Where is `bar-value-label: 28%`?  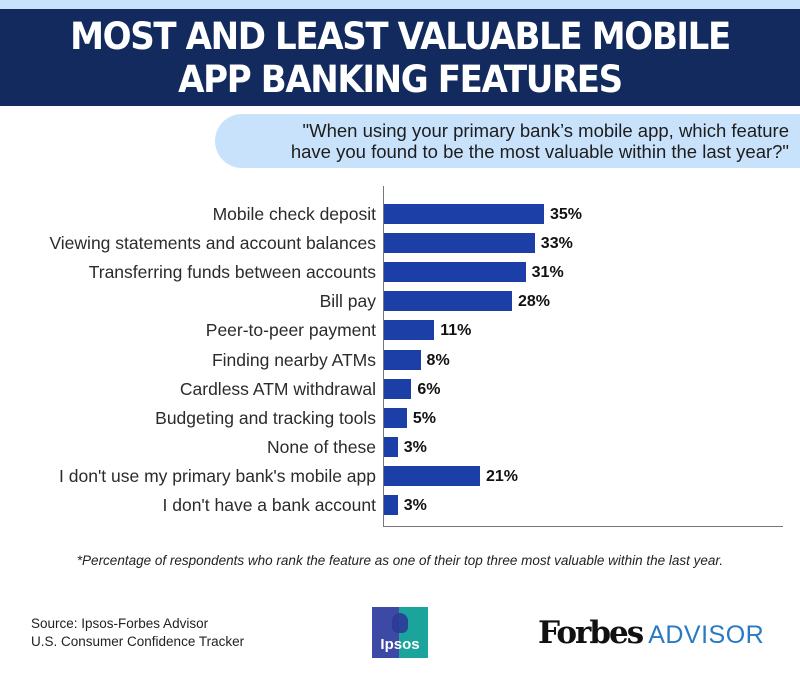 bar-value-label: 28% is located at coordinates (533, 302).